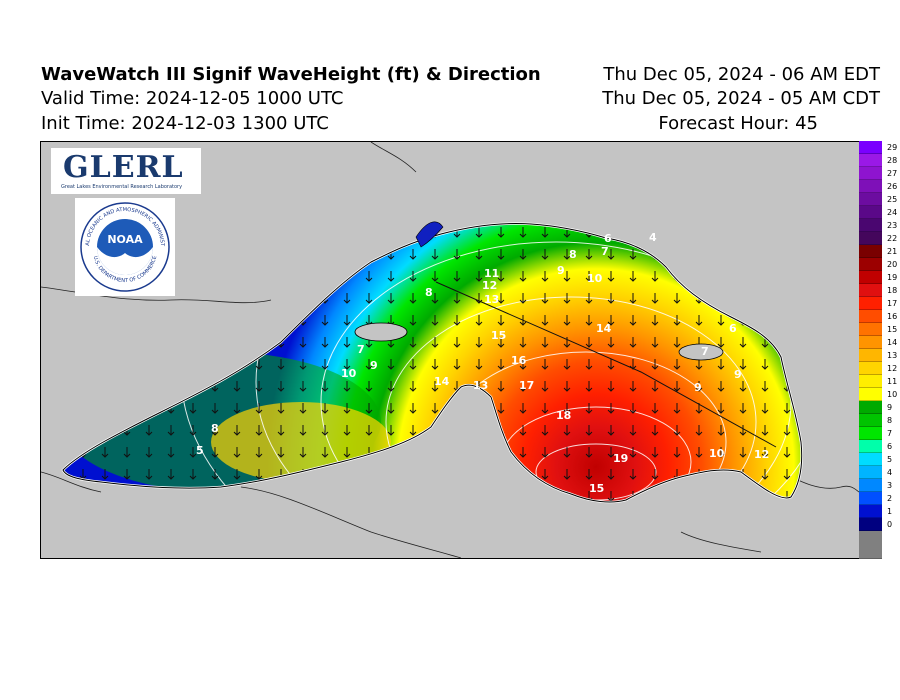  Describe the element at coordinates (892, 355) in the screenshot. I see `legend-label: 13` at that location.